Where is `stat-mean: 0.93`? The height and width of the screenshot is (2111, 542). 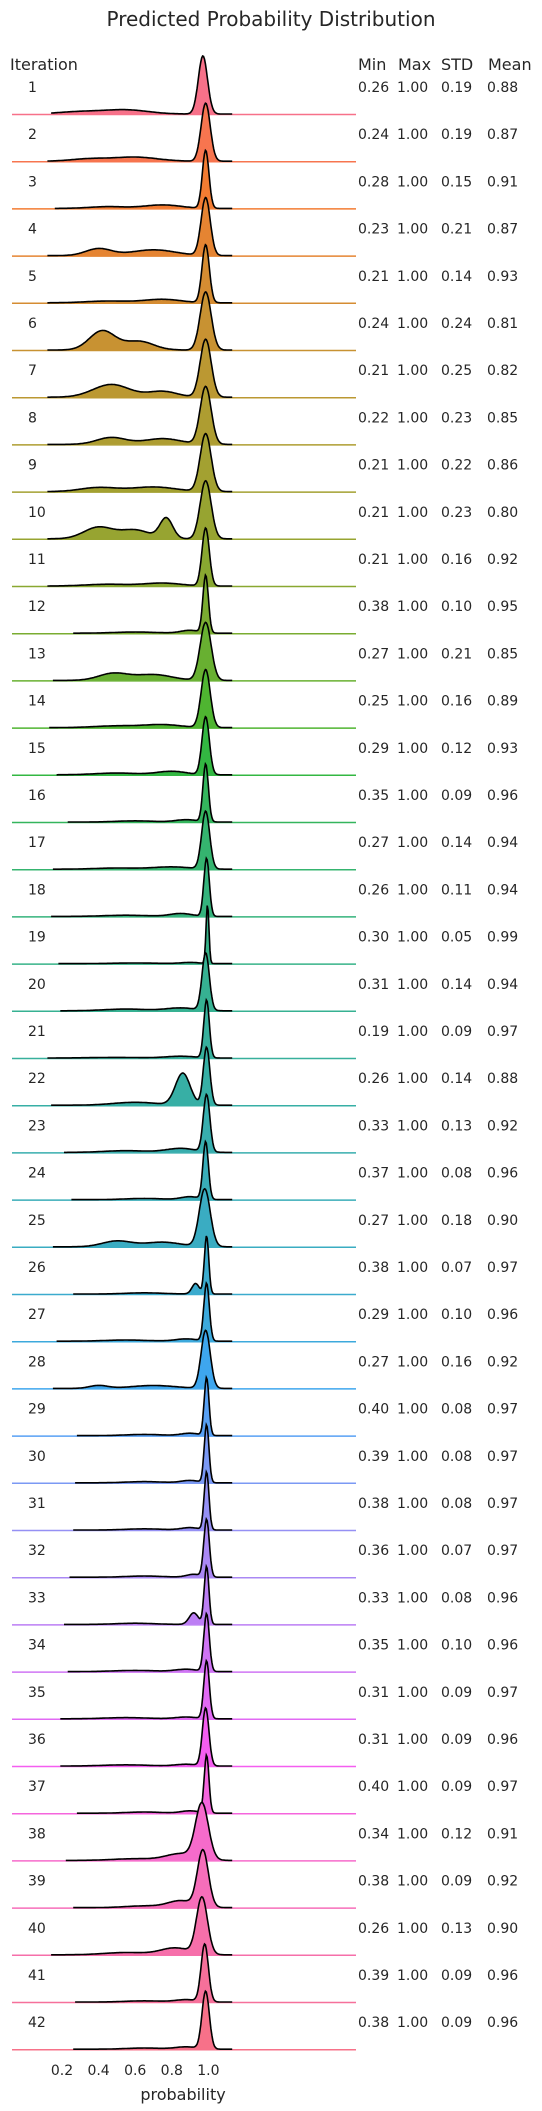
stat-mean: 0.93 is located at coordinates (502, 749).